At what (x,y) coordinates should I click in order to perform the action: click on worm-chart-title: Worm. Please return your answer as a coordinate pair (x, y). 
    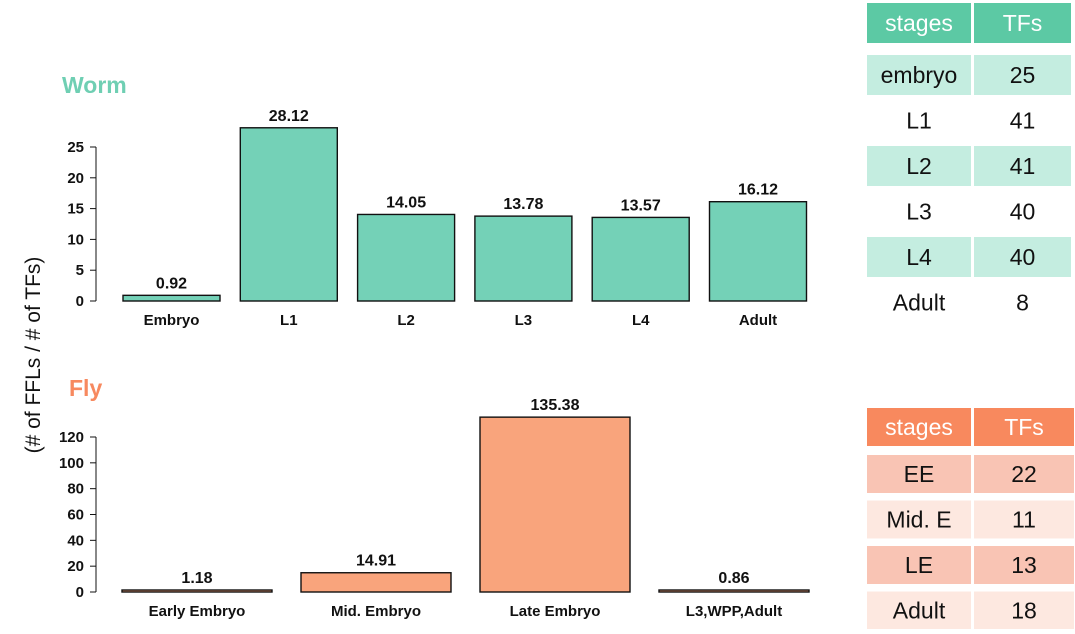
    Looking at the image, I should click on (94, 85).